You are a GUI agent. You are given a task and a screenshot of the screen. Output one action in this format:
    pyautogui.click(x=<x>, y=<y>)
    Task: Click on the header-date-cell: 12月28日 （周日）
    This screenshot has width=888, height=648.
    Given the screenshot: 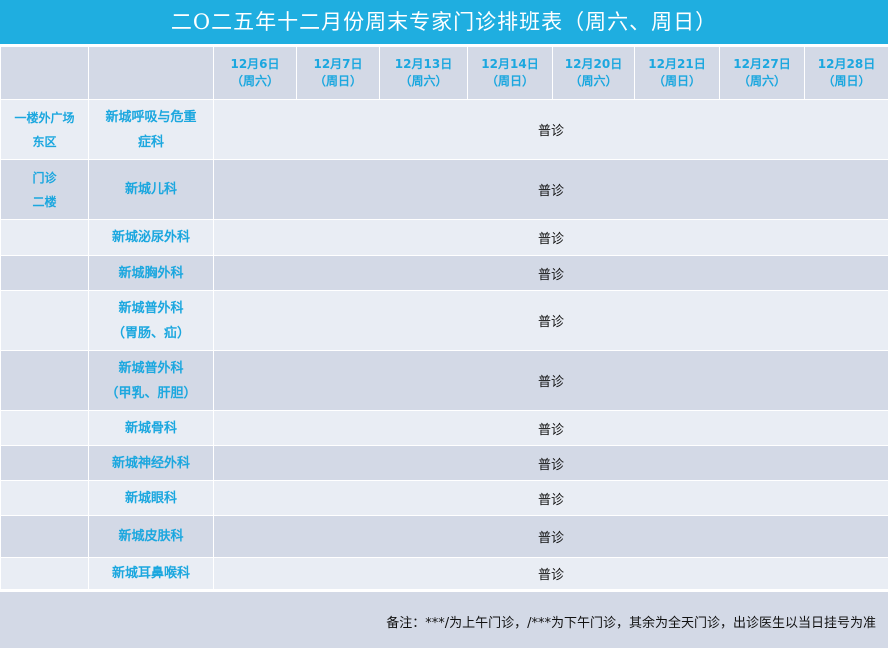 What is the action you would take?
    pyautogui.click(x=846, y=73)
    